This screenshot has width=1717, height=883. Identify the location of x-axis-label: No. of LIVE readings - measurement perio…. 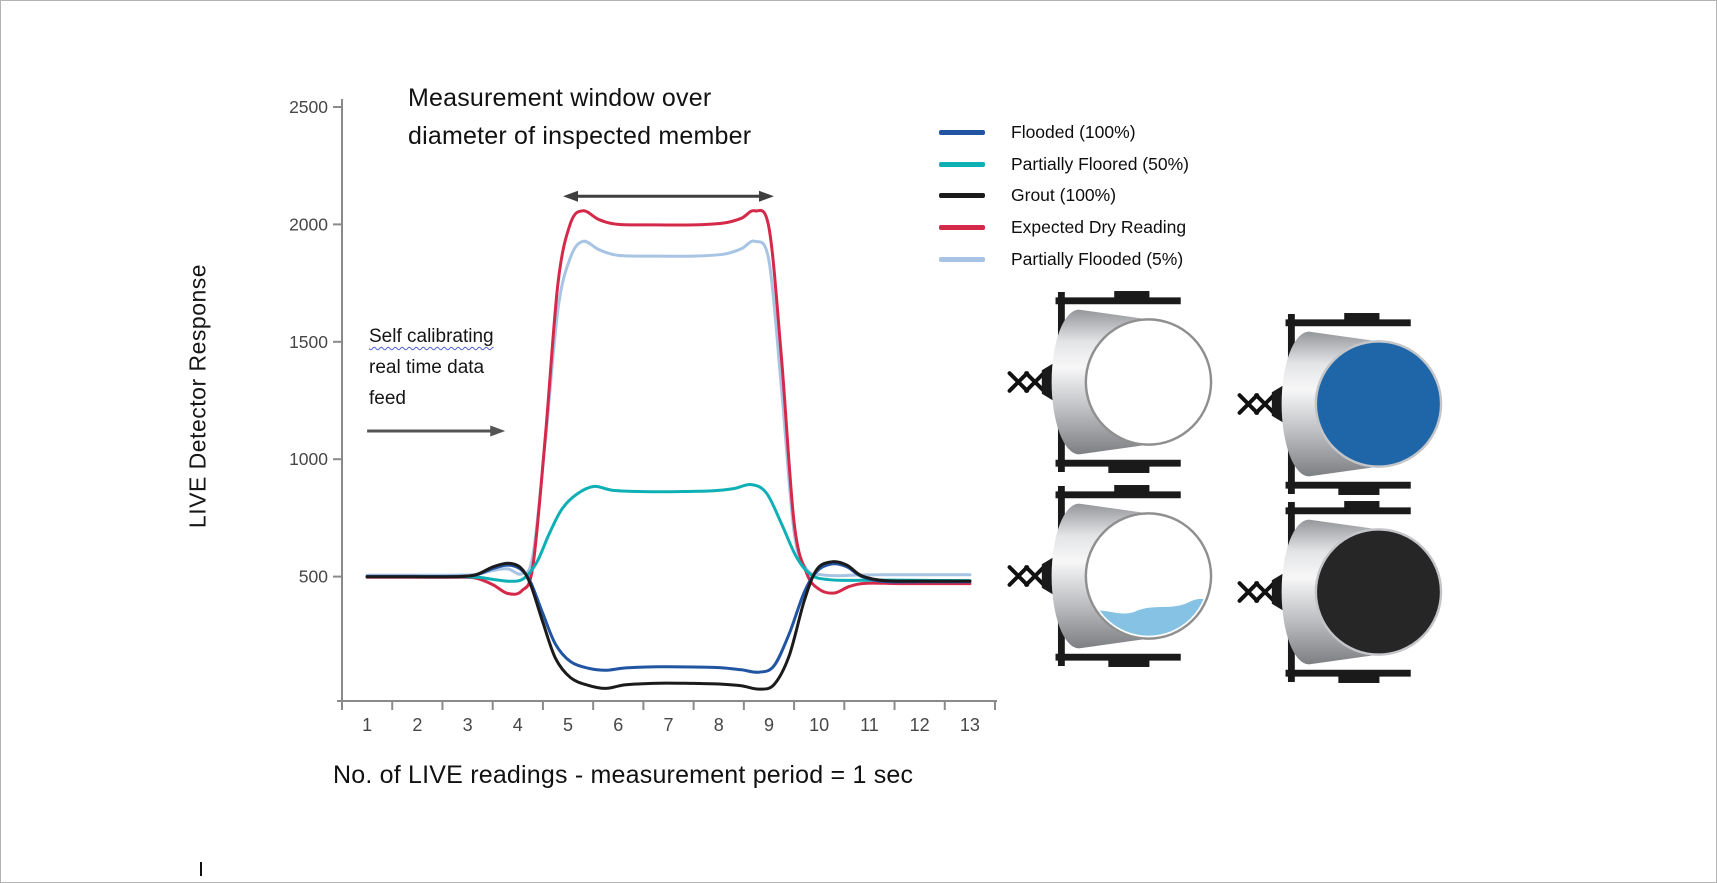
(623, 775).